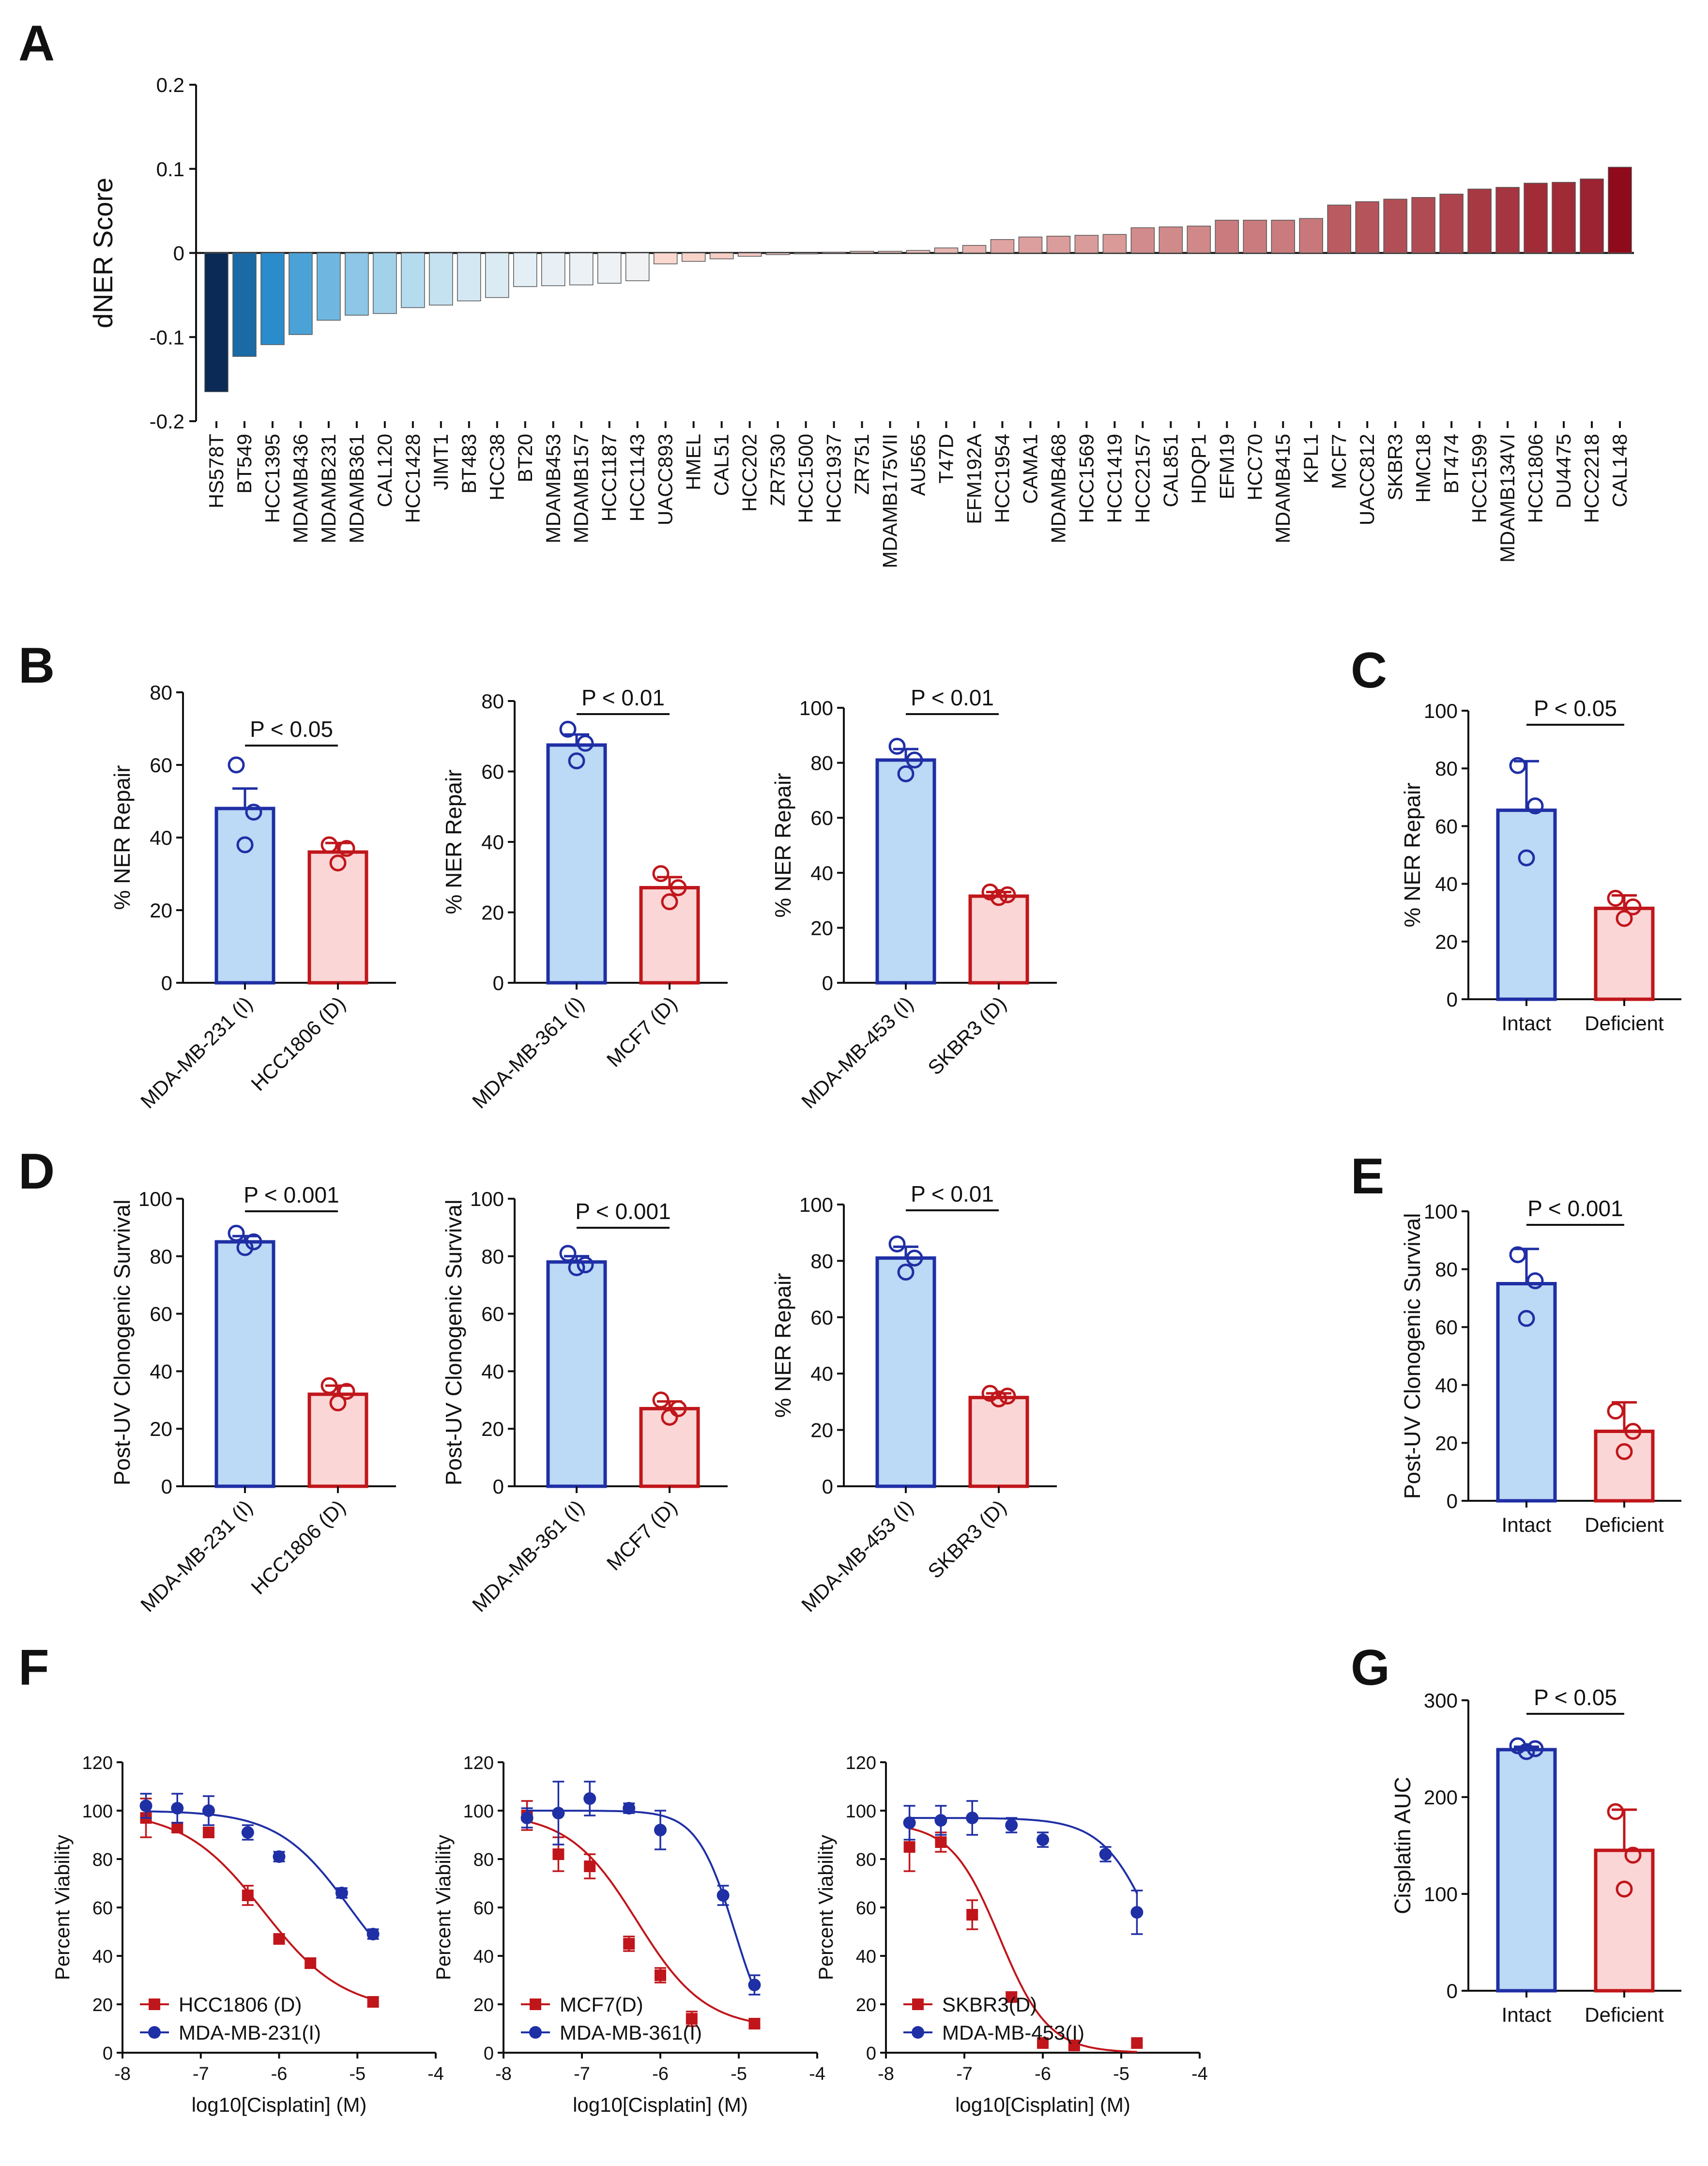  What do you see at coordinates (1402, 1845) in the screenshot?
I see `y-axis-title: Cisplatin AUC` at bounding box center [1402, 1845].